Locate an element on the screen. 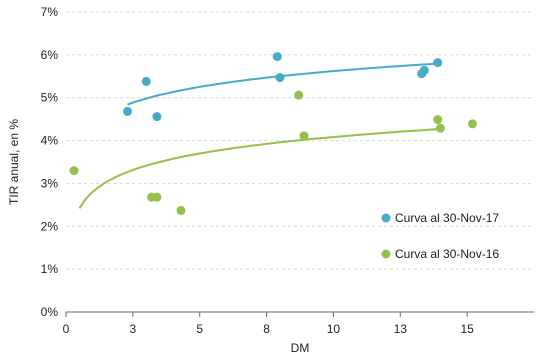 The image size is (537, 359). y-tick-label: 5% is located at coordinates (50, 98).